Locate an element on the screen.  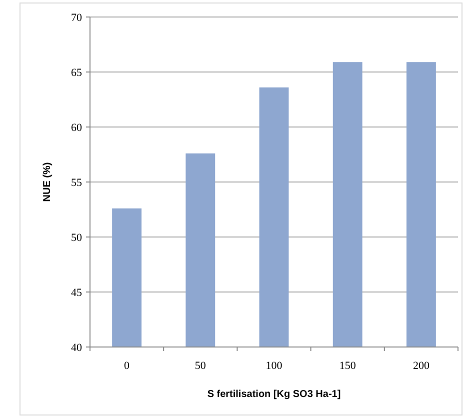
y-tick-label: 70 is located at coordinates (76, 18).